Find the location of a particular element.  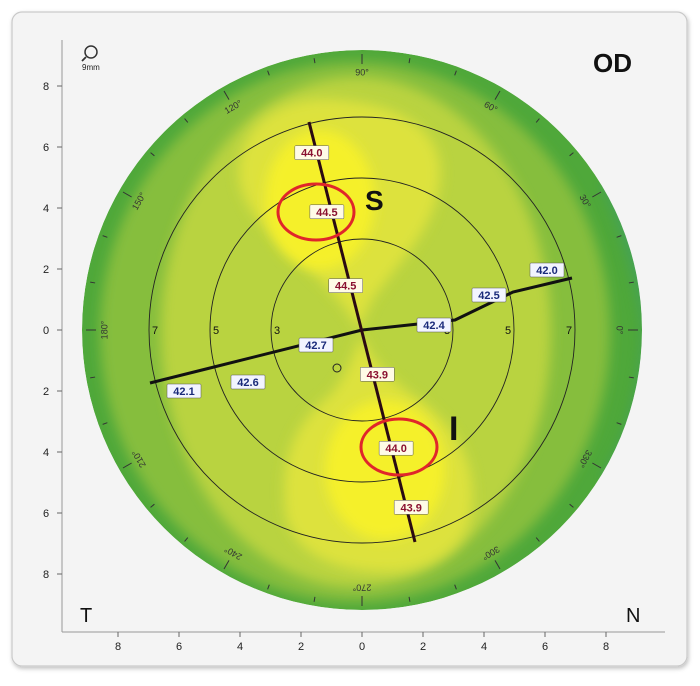

nasal-label: N is located at coordinates (633, 616).